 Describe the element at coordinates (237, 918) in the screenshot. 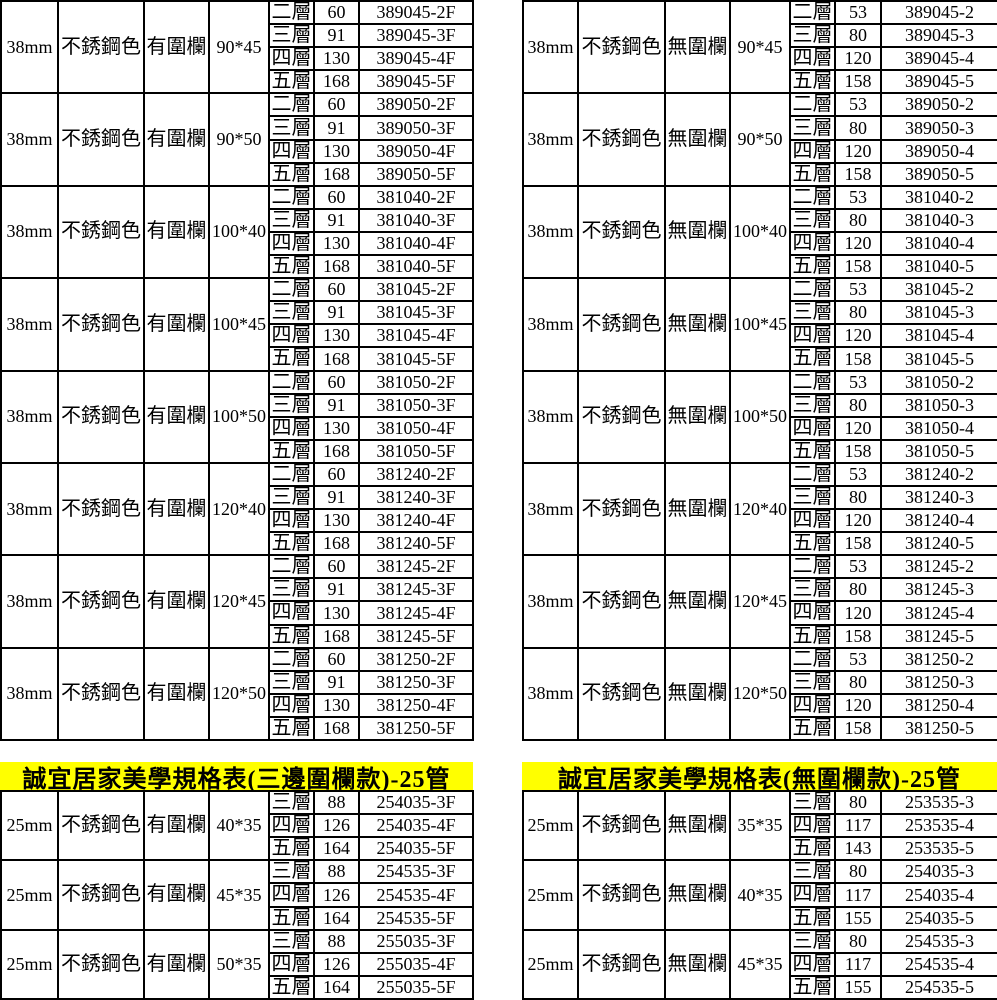

I see `table-row: 五層 164 254535-5F` at that location.